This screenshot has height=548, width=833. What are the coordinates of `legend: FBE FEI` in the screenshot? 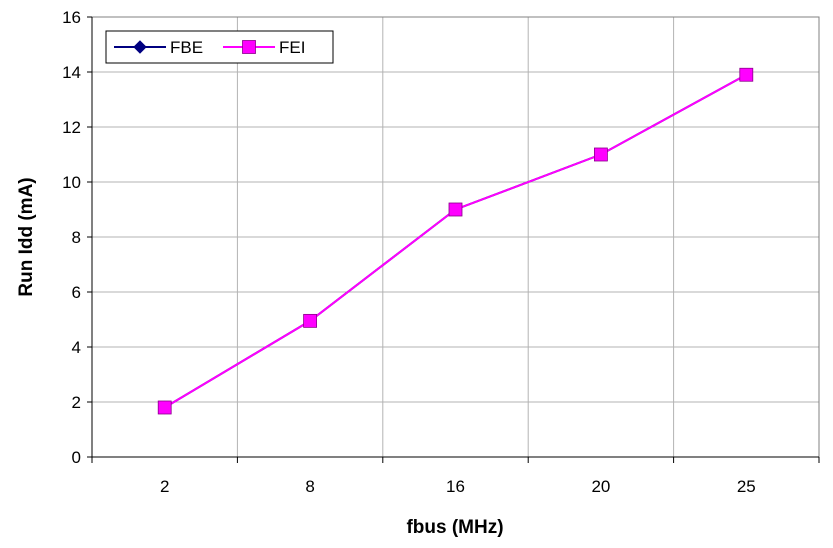 It's located at (219, 47).